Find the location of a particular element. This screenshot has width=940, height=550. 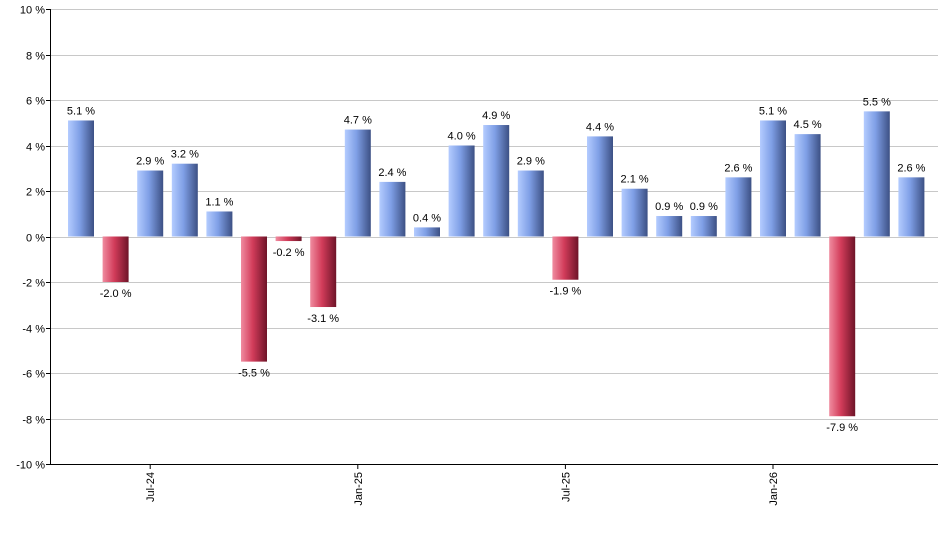

y-tick-label: 10 % is located at coordinates (32, 11).